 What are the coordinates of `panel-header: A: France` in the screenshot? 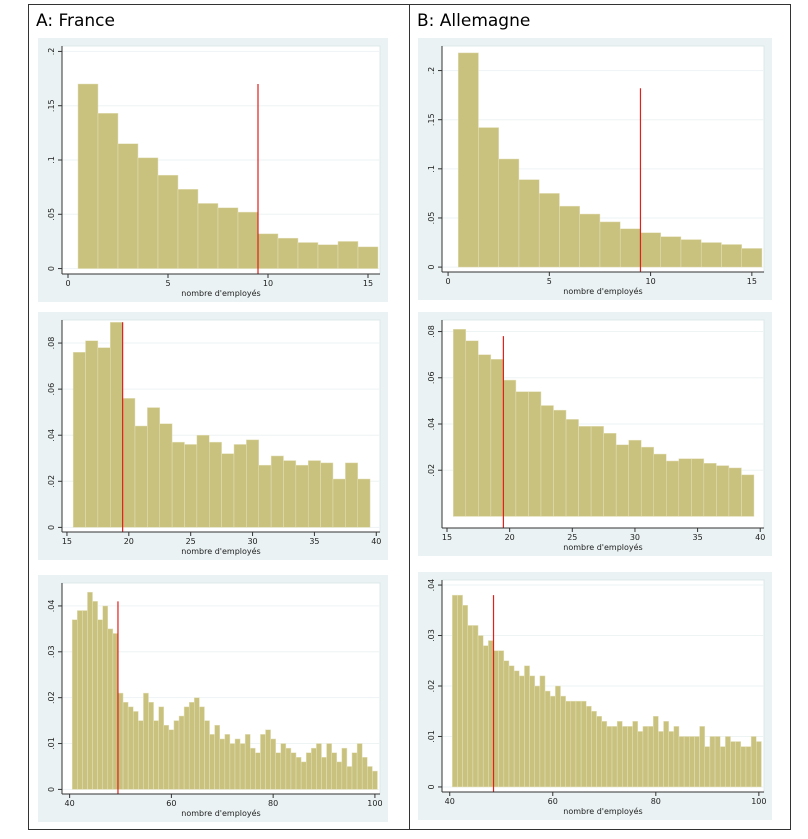 It's located at (75, 21).